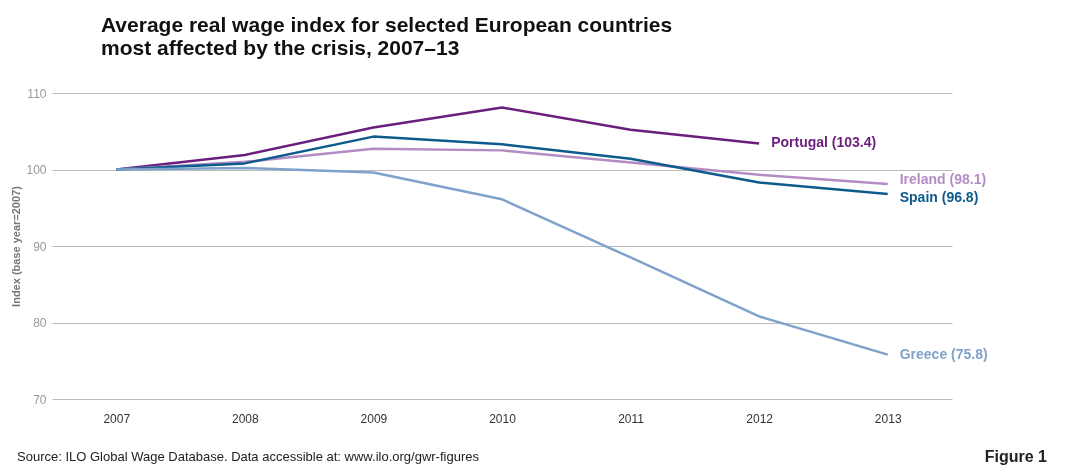  Describe the element at coordinates (888, 418) in the screenshot. I see `x-tick-label: 2013` at that location.